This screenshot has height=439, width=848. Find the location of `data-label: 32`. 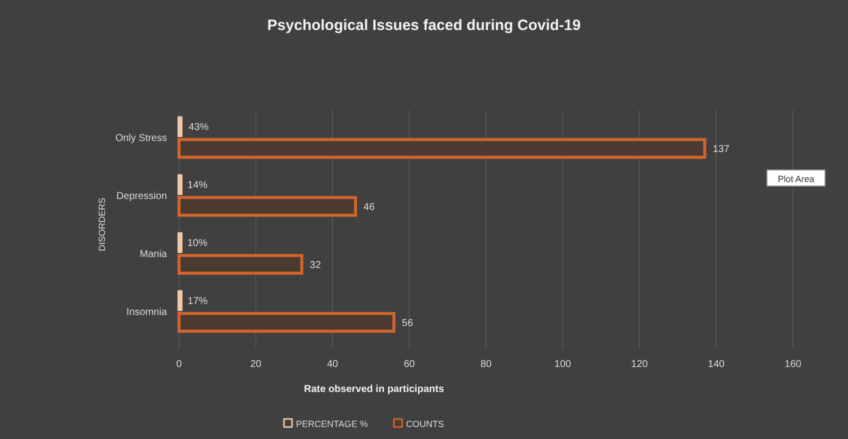

data-label: 32 is located at coordinates (316, 265).